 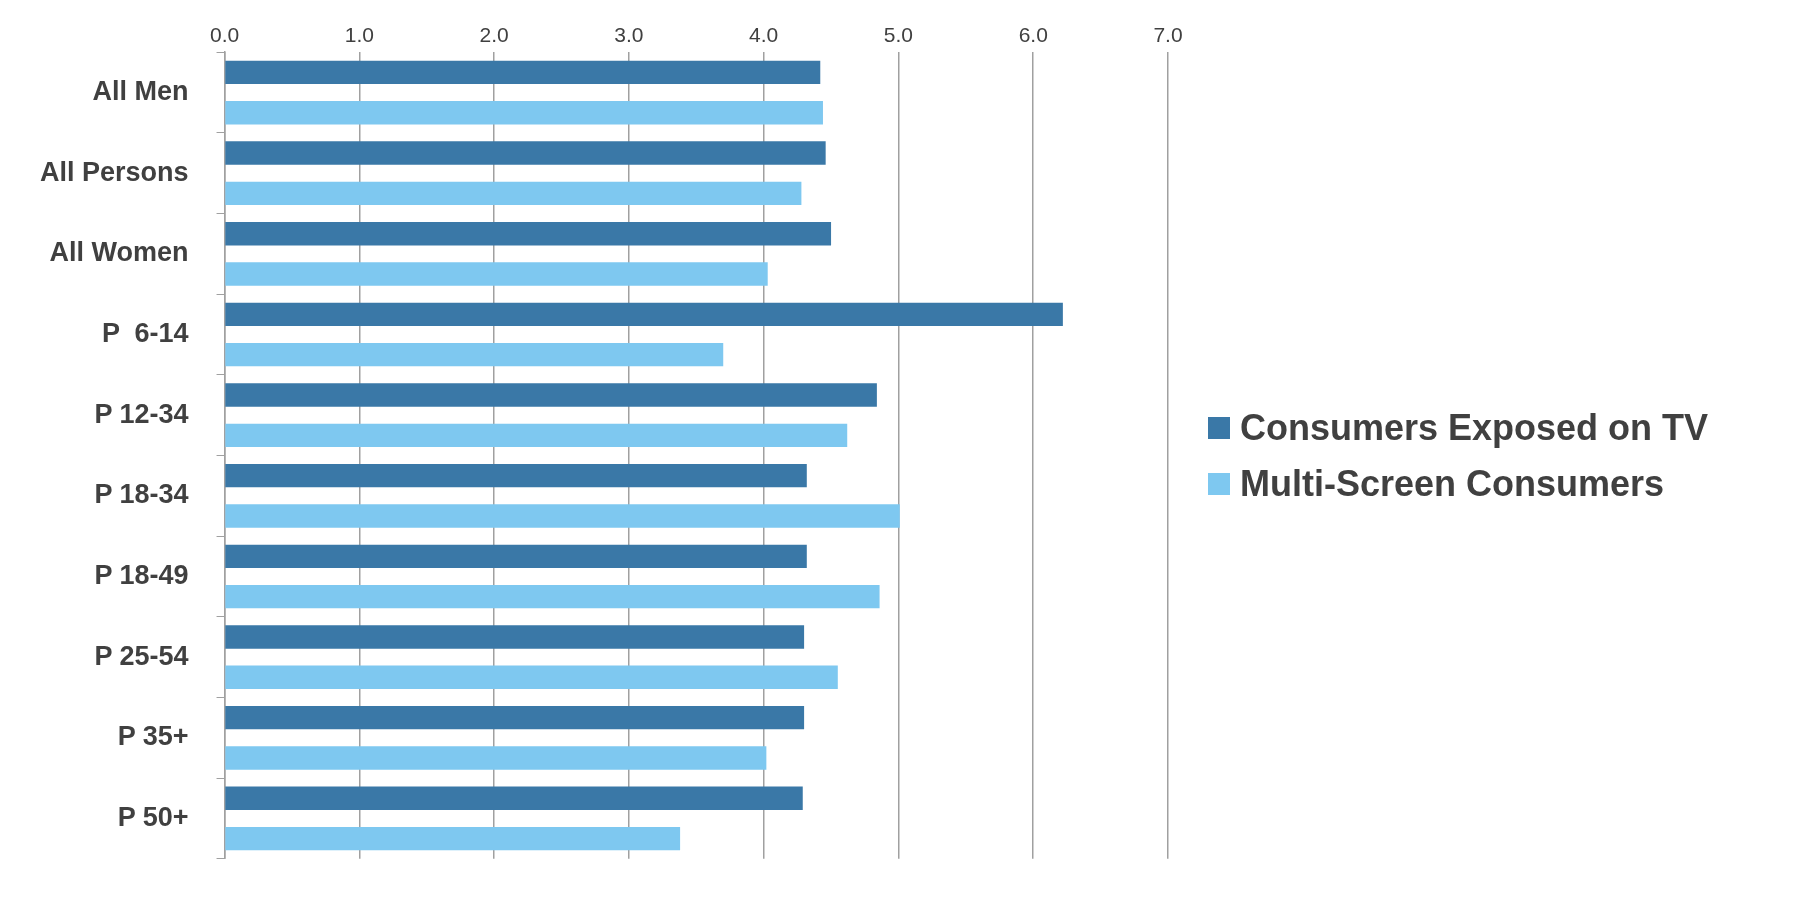 I want to click on x-tick-label: 0.0, so click(x=224, y=35).